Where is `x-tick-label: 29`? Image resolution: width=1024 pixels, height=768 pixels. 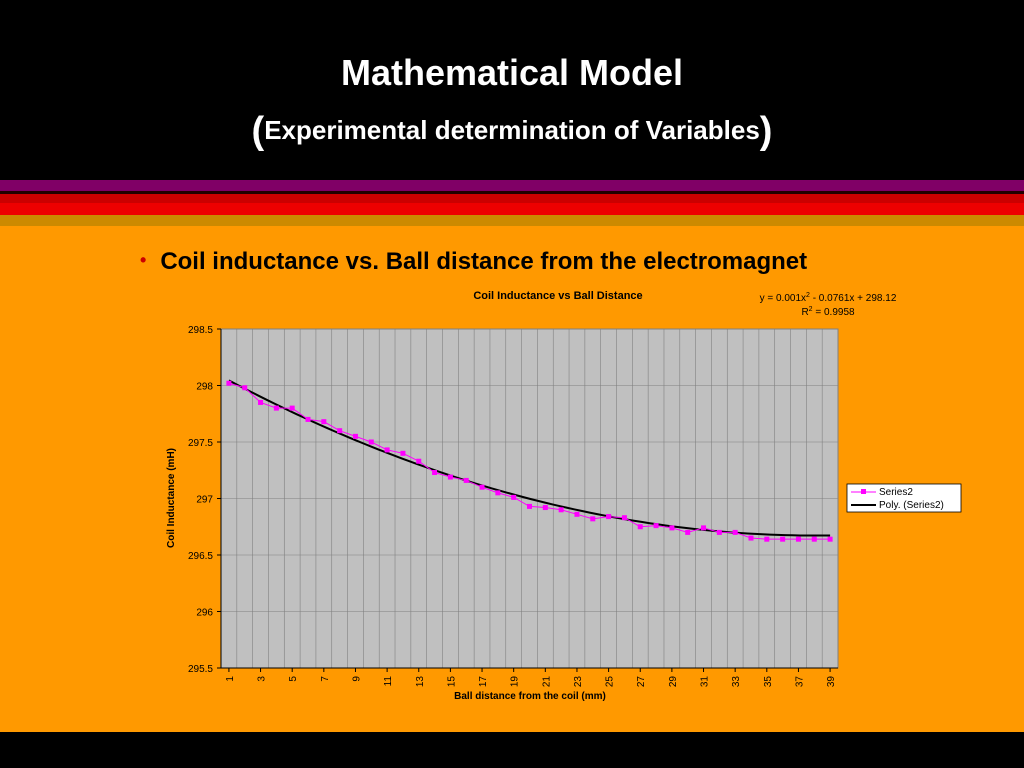
x-tick-label: 29 is located at coordinates (673, 682).